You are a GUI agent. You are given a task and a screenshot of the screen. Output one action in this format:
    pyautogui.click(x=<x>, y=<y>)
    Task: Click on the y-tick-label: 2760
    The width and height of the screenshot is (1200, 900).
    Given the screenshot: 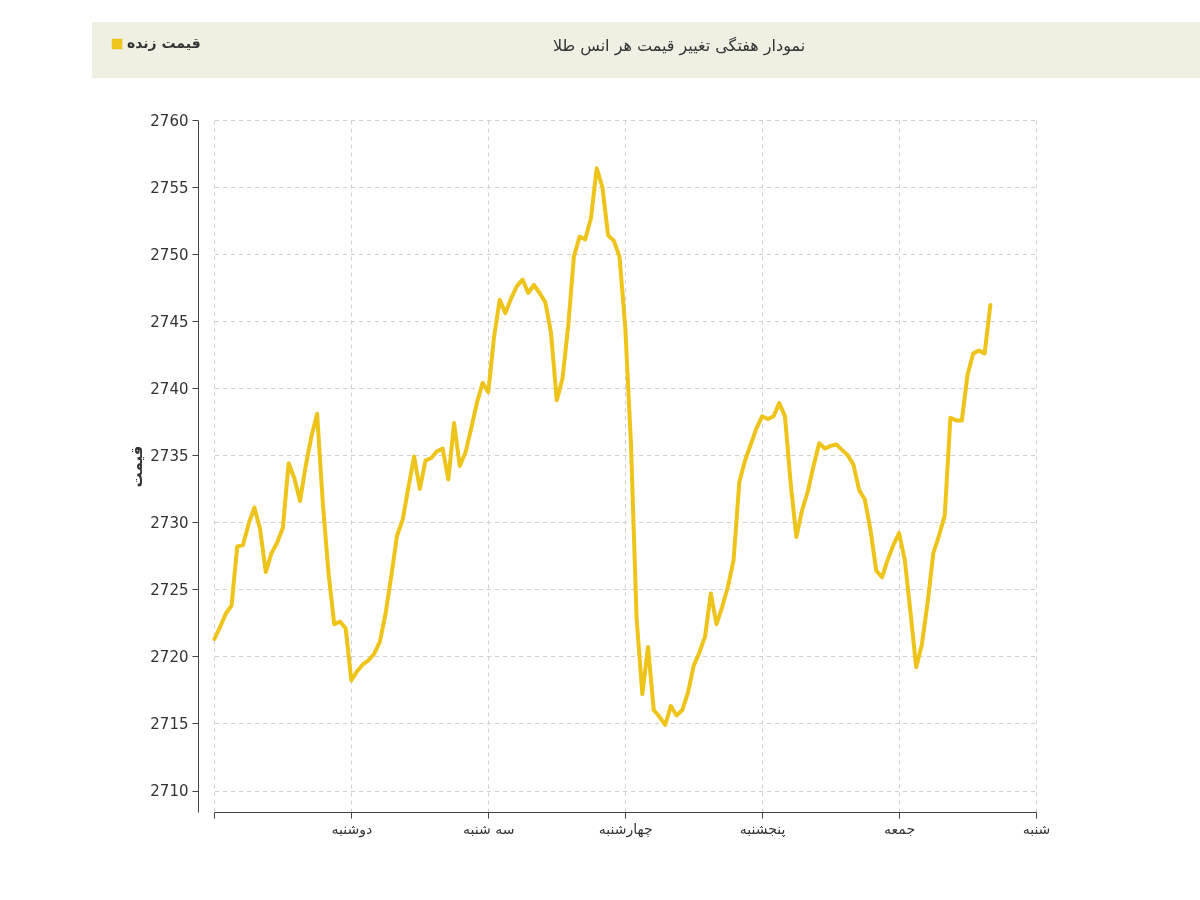 What is the action you would take?
    pyautogui.click(x=169, y=120)
    